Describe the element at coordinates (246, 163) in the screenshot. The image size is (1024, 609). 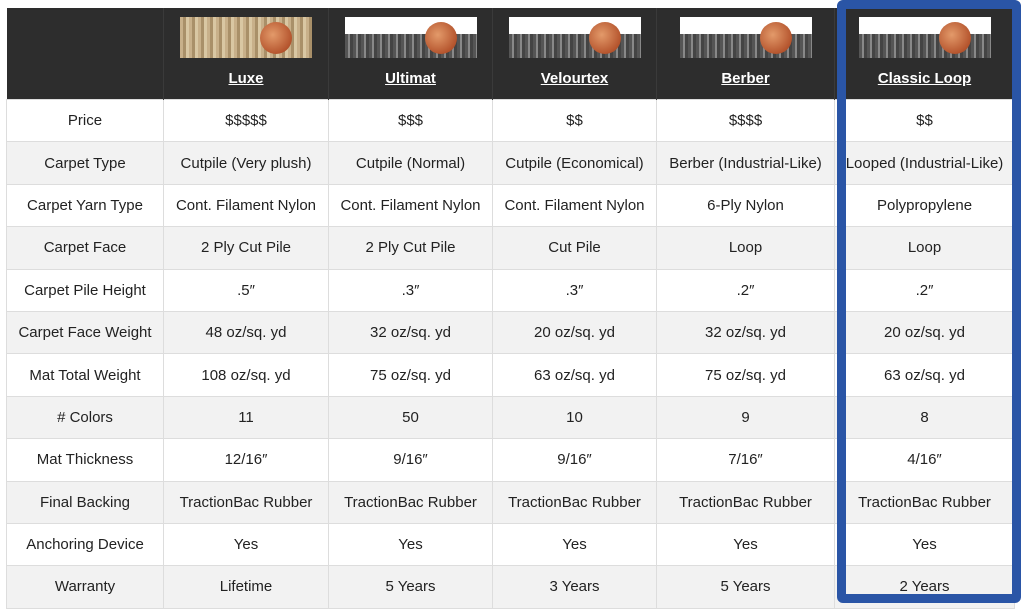
I see `table-cell: Cutpile (Very plush)` at that location.